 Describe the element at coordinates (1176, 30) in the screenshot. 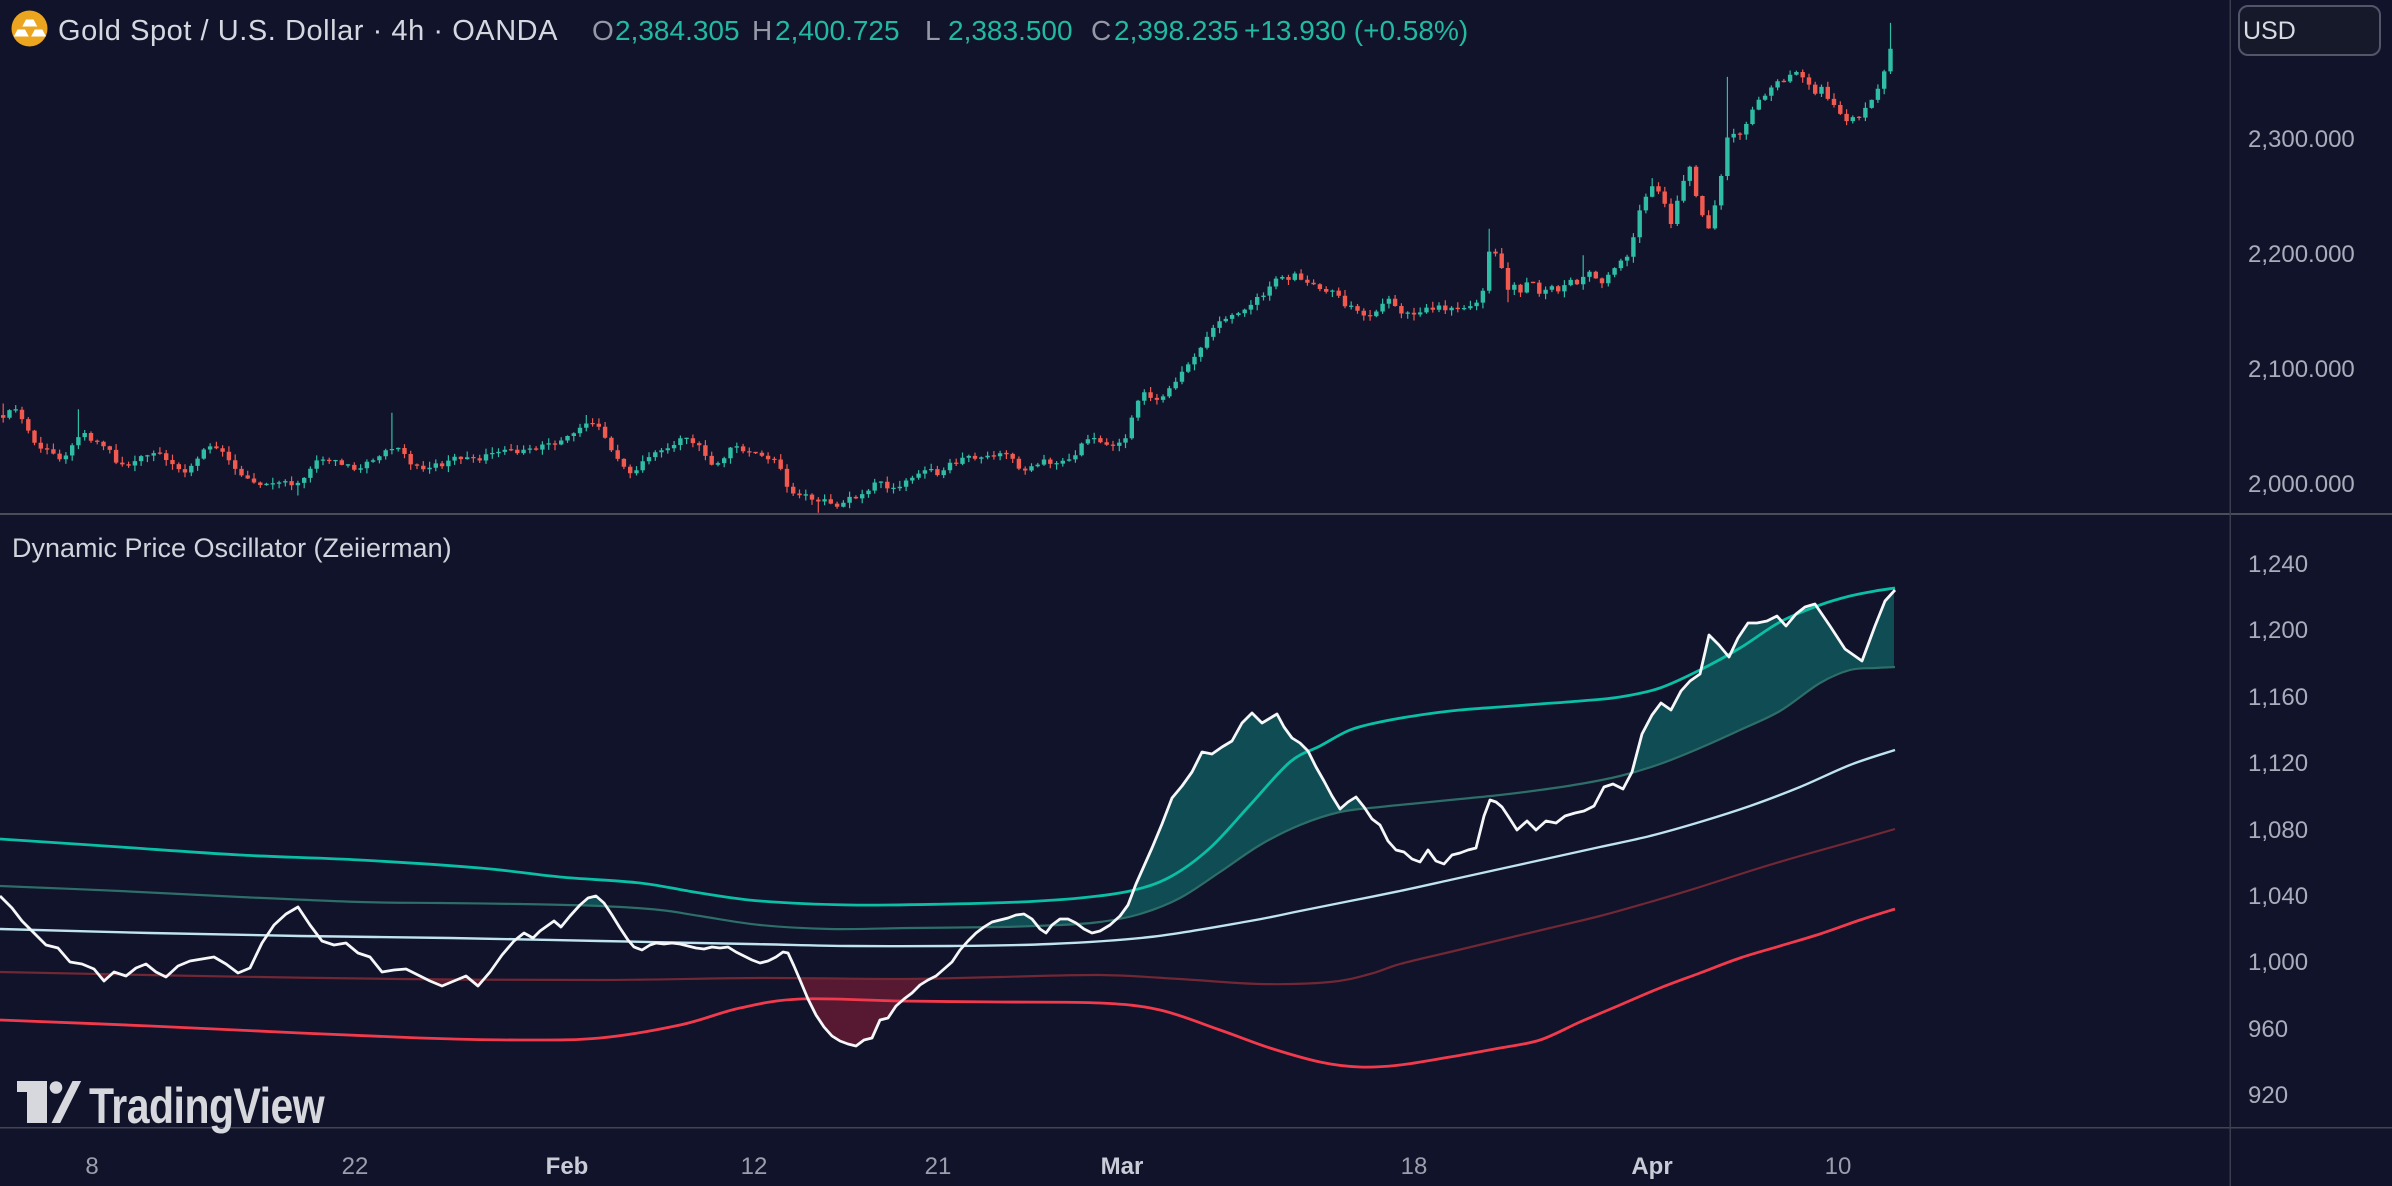

I see `svg-text: 2,398.235` at that location.